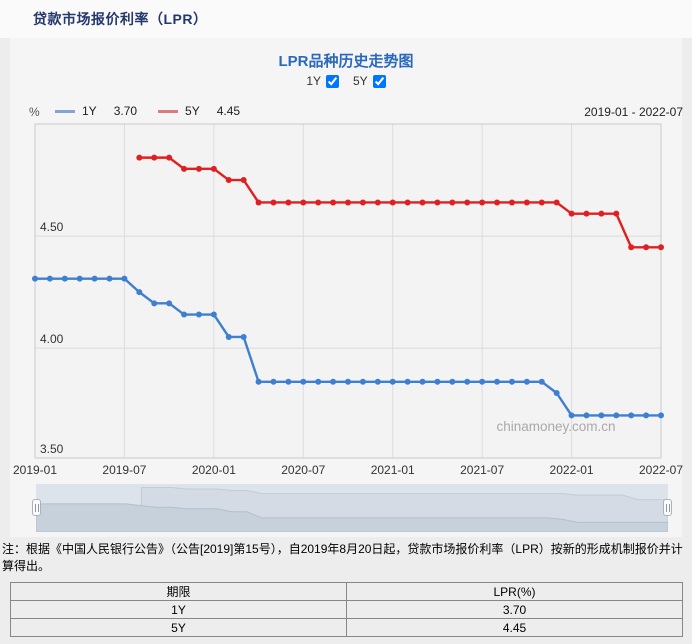  I want to click on range-navigator, so click(352, 508).